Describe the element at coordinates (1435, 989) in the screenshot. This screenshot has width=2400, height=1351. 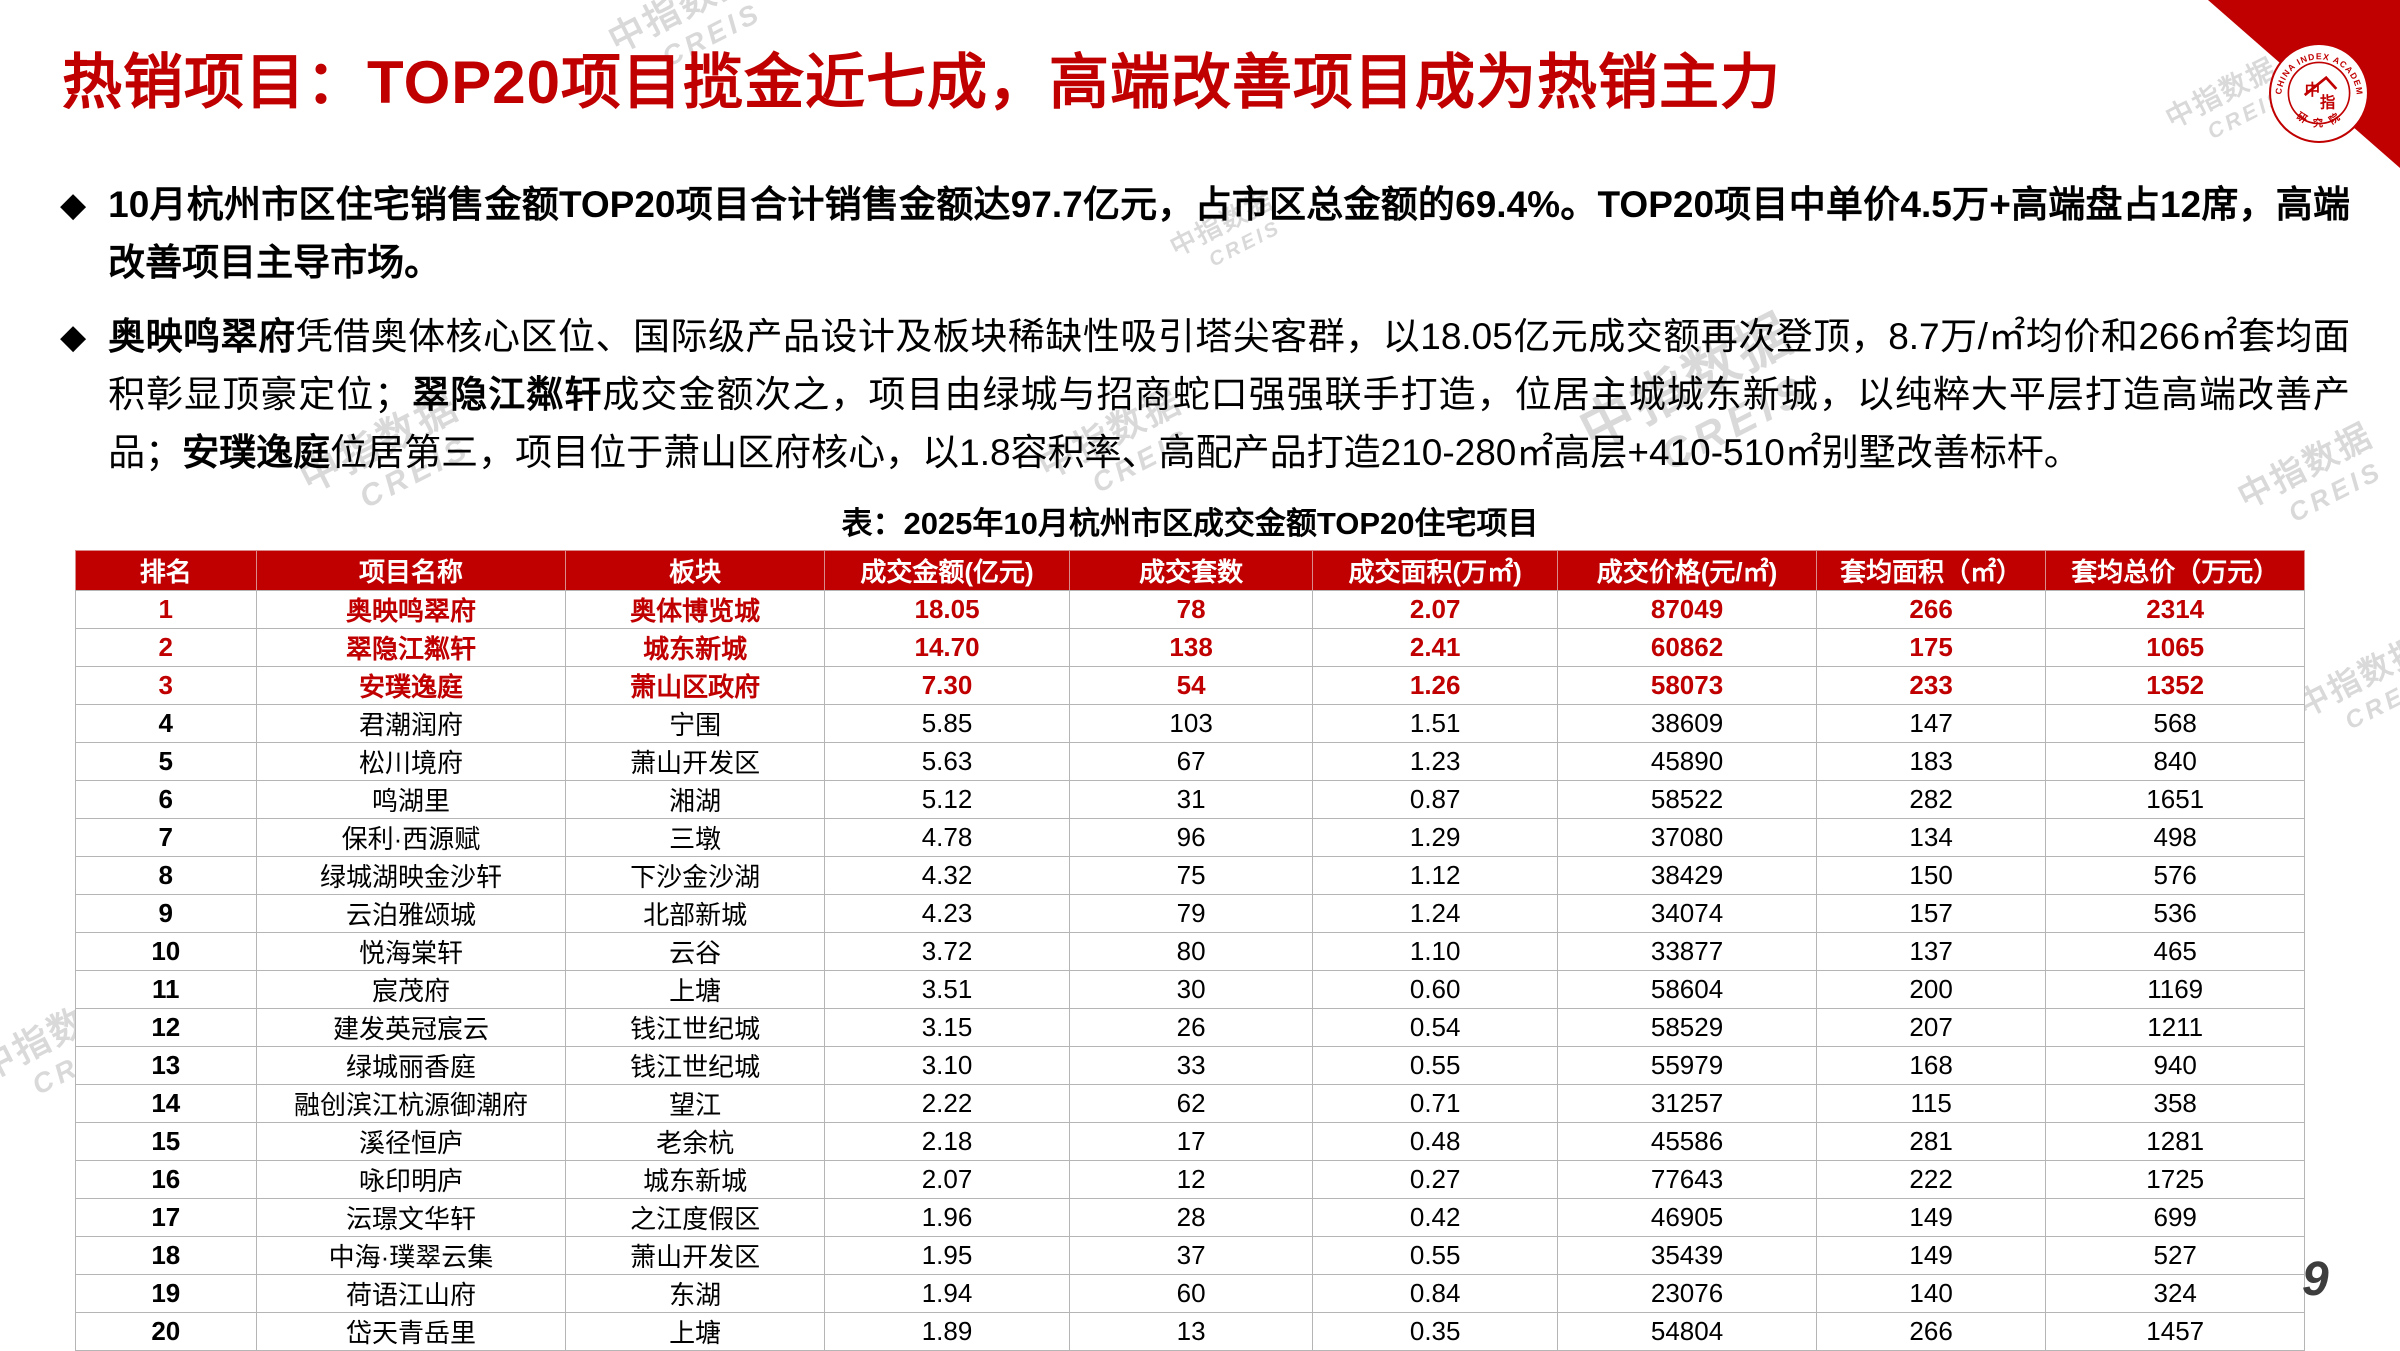
I see `table-cell: 0.60` at that location.